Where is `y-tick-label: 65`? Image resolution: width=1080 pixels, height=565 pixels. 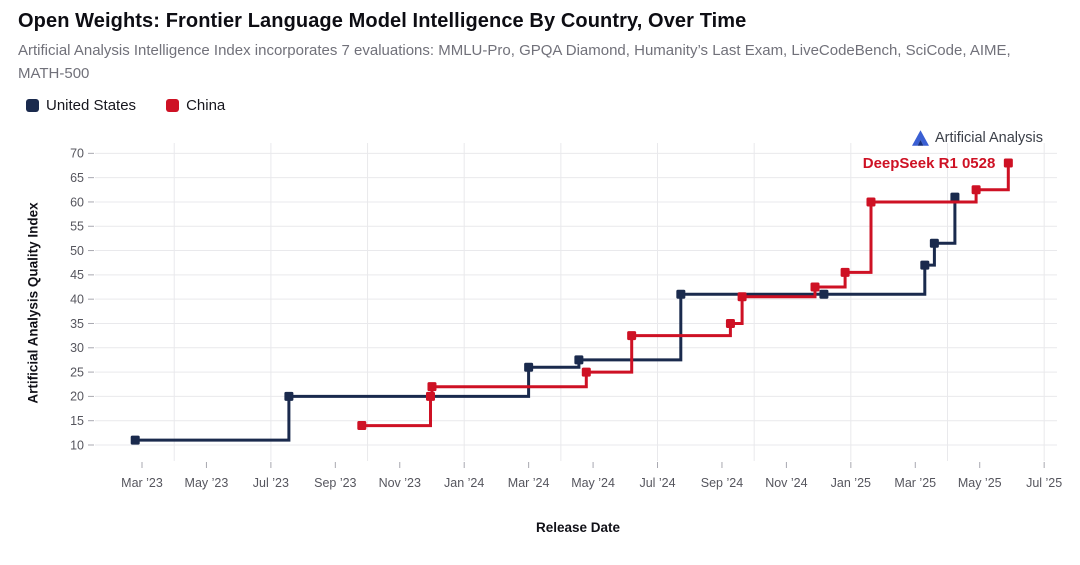 y-tick-label: 65 is located at coordinates (77, 178).